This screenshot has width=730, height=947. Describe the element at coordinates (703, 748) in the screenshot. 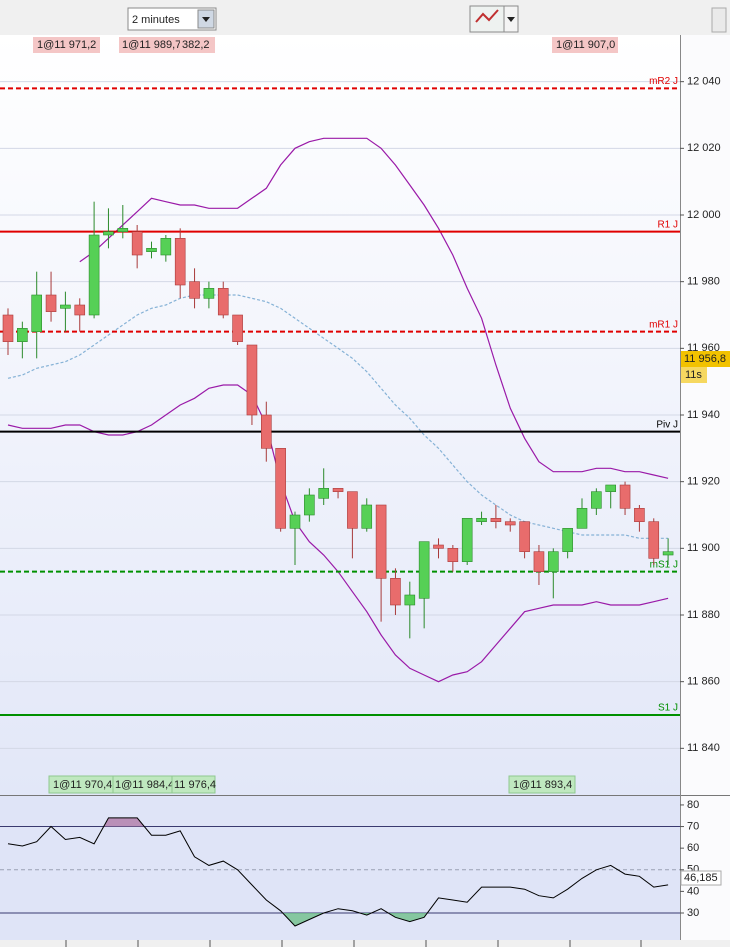

I see `y-tick-label: 11 840` at that location.